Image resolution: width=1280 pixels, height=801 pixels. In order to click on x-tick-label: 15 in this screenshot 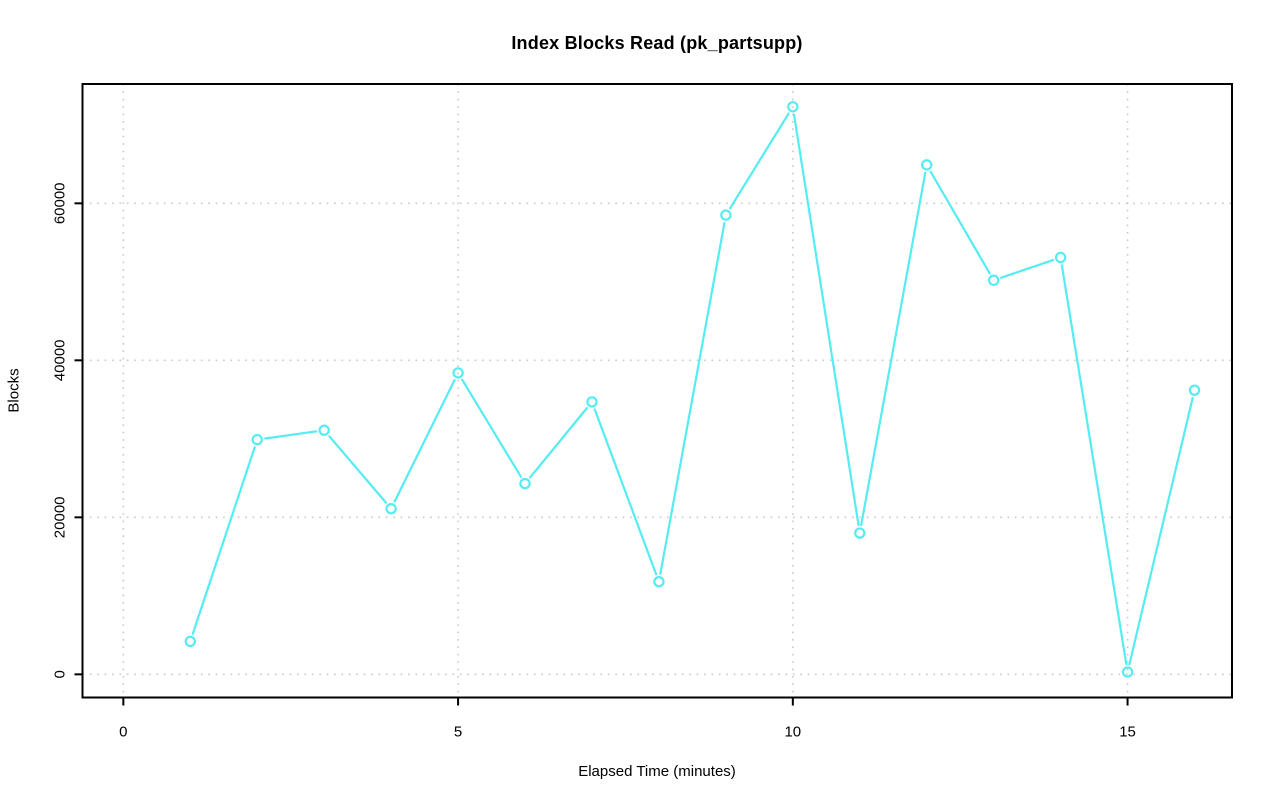, I will do `click(1127, 732)`.